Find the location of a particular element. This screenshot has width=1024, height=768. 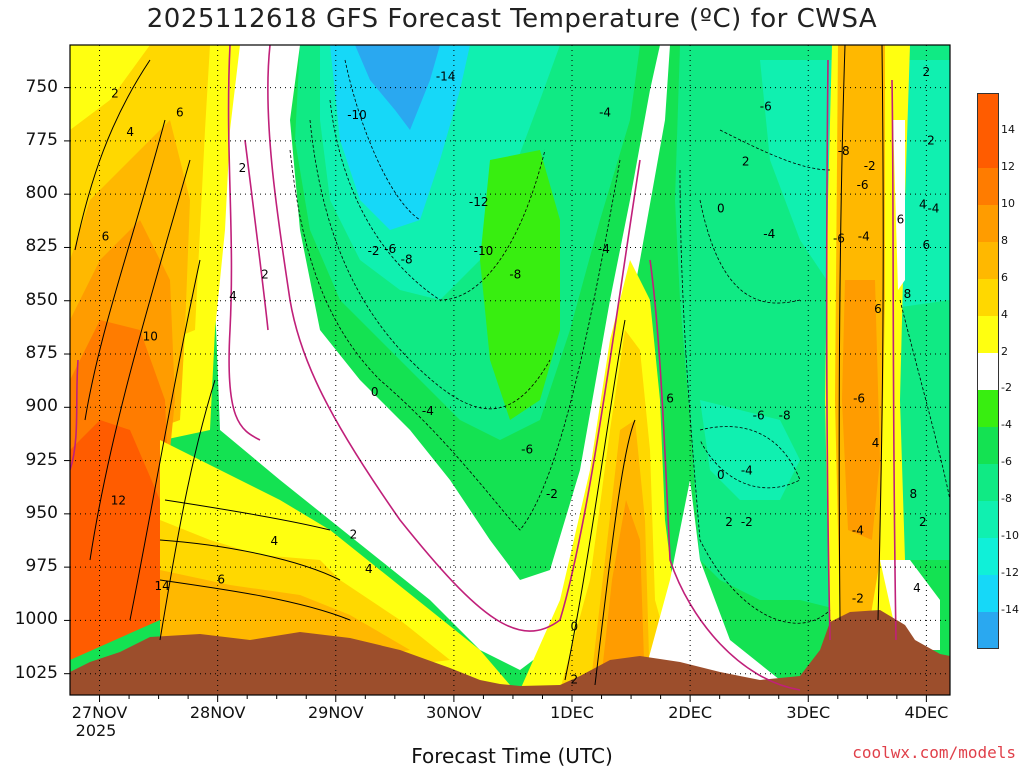

y-tick-label: 900 is located at coordinates (41, 406).